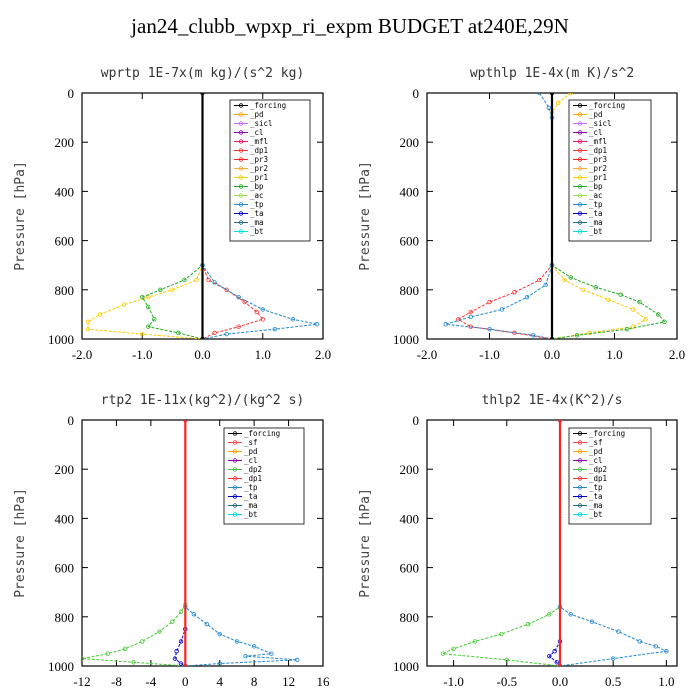 The width and height of the screenshot is (700, 700). What do you see at coordinates (257, 195) in the screenshot?
I see `legend-label: _ac` at bounding box center [257, 195].